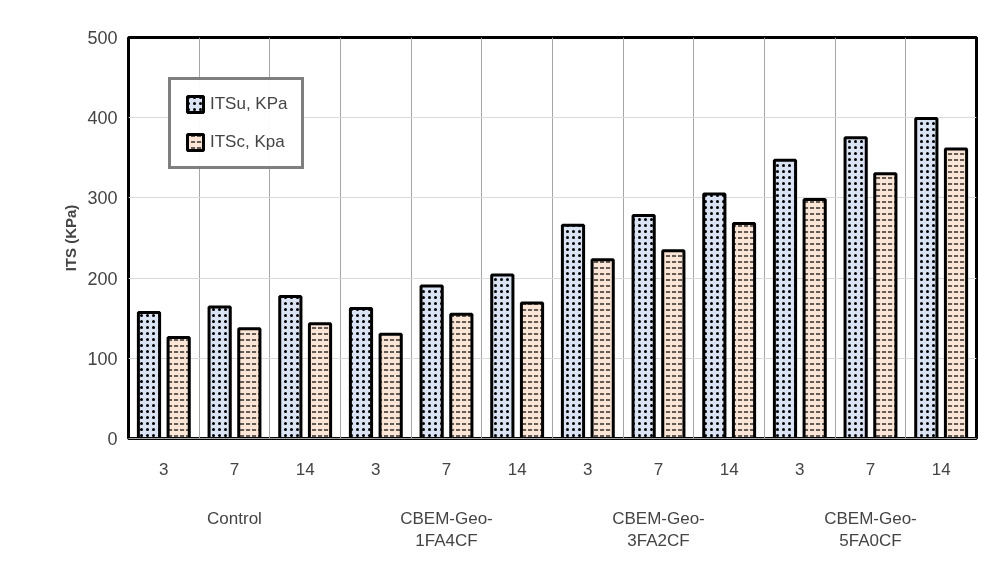  What do you see at coordinates (102, 118) in the screenshot?
I see `y-tick-label: 400` at bounding box center [102, 118].